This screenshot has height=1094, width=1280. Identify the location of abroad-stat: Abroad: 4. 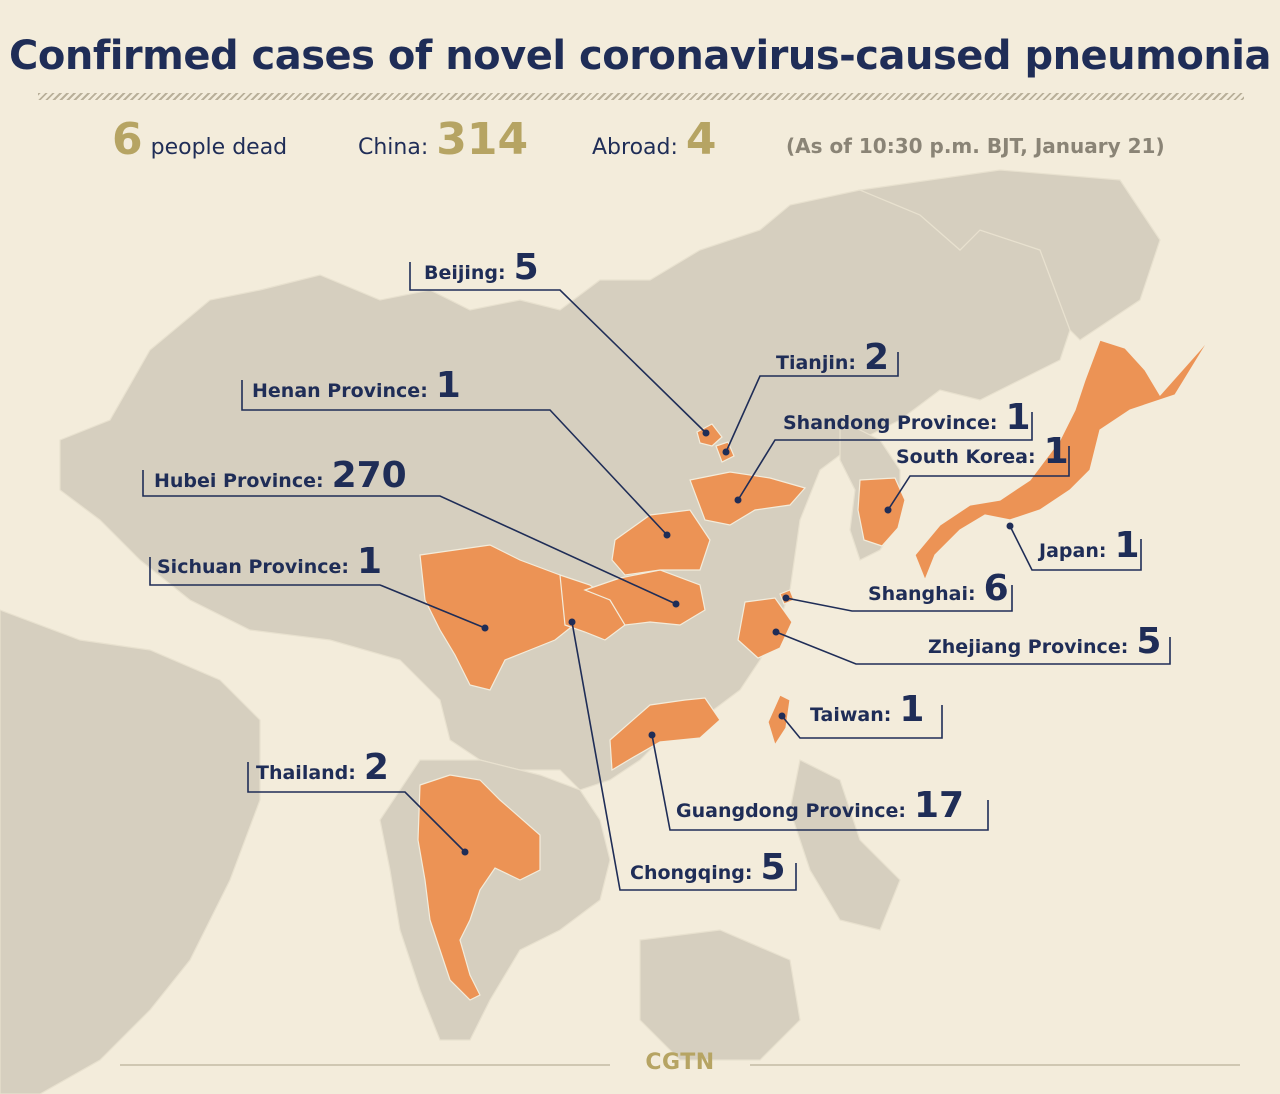
(654, 140).